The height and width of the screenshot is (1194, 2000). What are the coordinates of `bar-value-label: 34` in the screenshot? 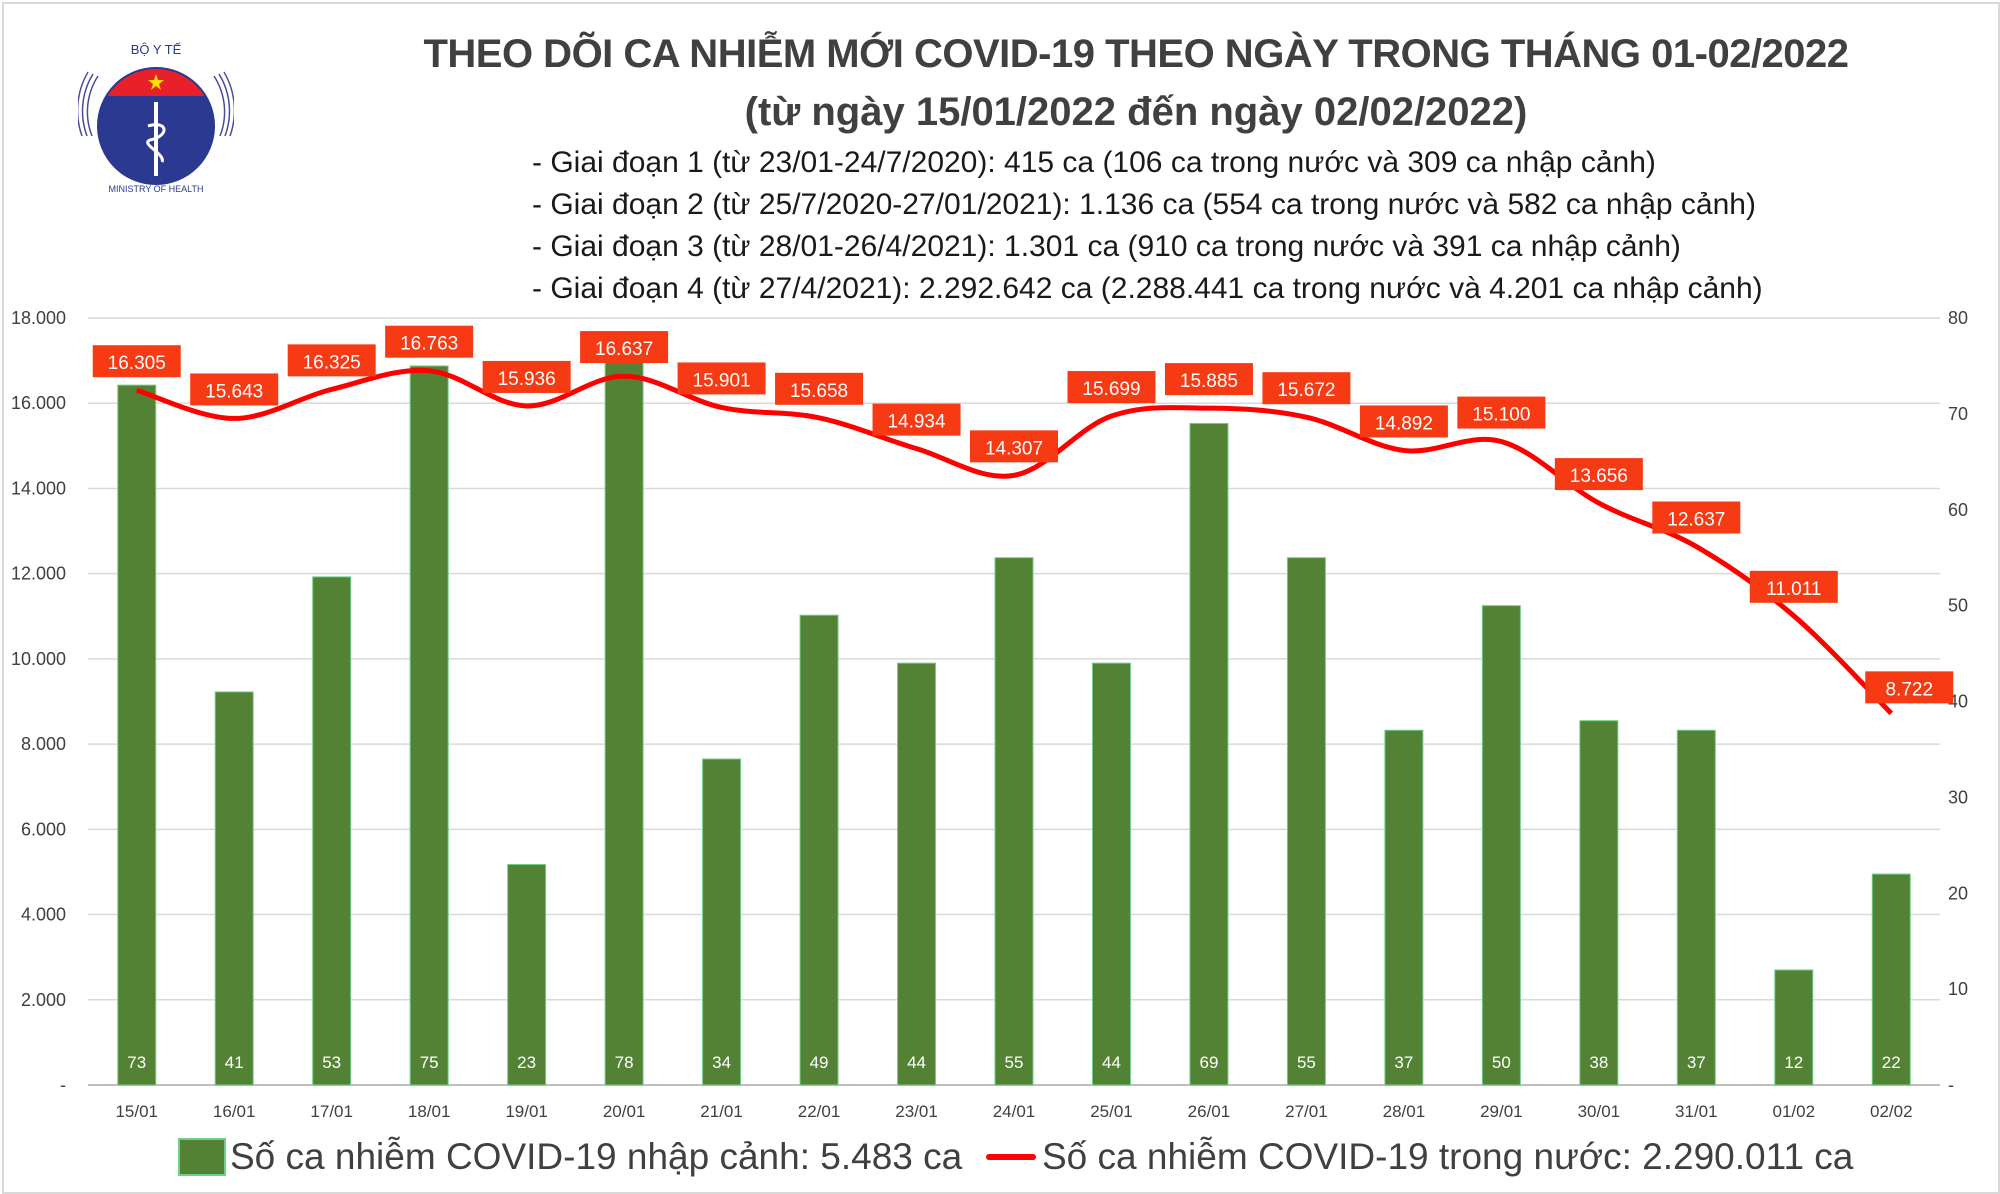 It's located at (721, 1062).